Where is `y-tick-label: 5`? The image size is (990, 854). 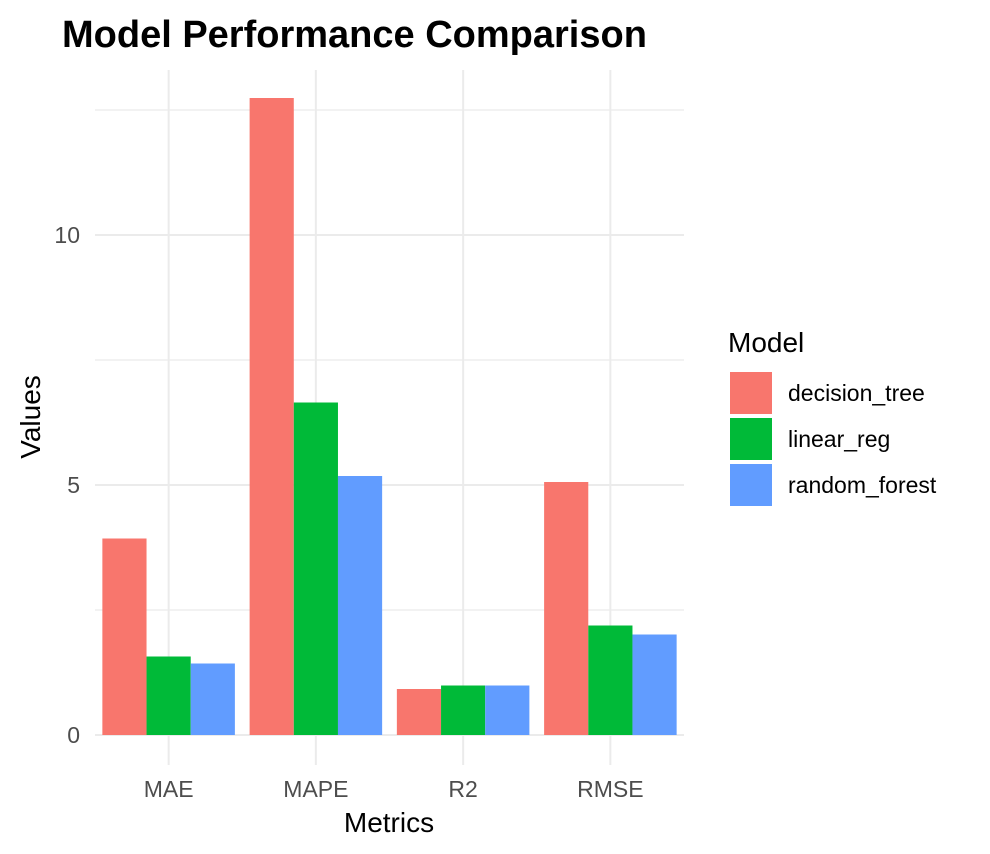 y-tick-label: 5 is located at coordinates (73, 485).